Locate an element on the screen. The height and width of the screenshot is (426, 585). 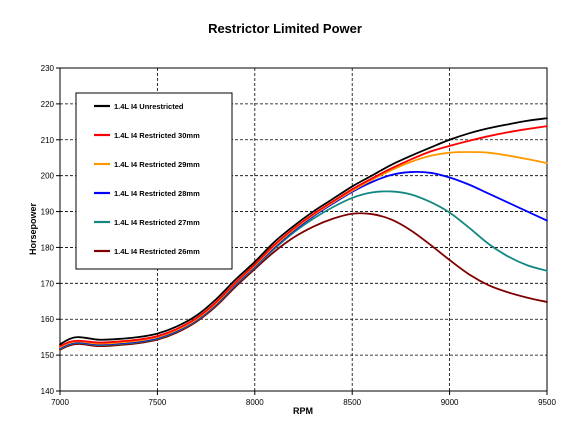
x-tick-label: 8500 is located at coordinates (352, 402).